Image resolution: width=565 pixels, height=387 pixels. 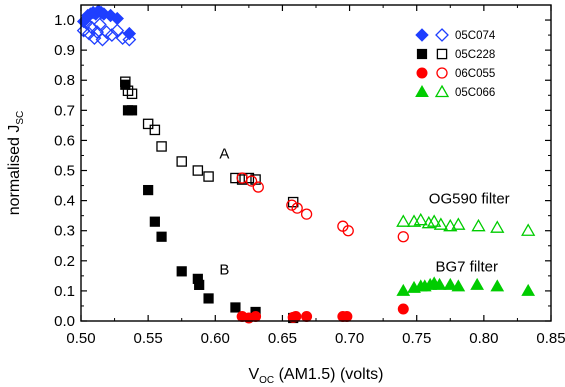 What do you see at coordinates (64, 201) in the screenshot?
I see `y-tick-label: 0.4` at bounding box center [64, 201].